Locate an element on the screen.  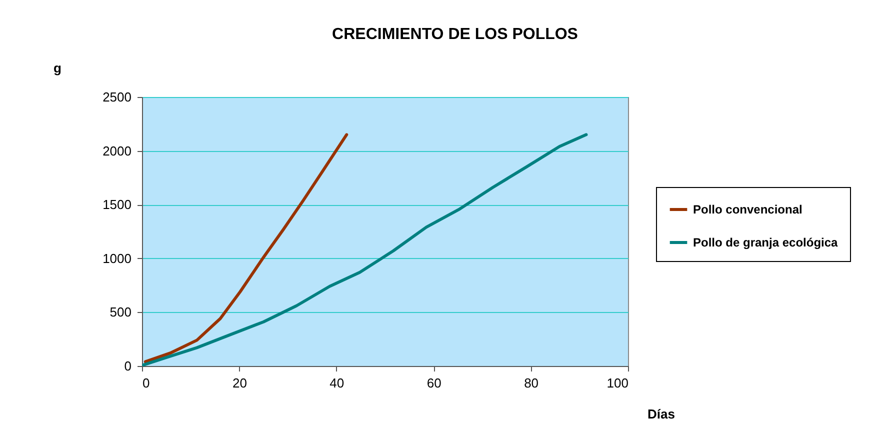
y-tick-label: 2500 is located at coordinates (117, 97).